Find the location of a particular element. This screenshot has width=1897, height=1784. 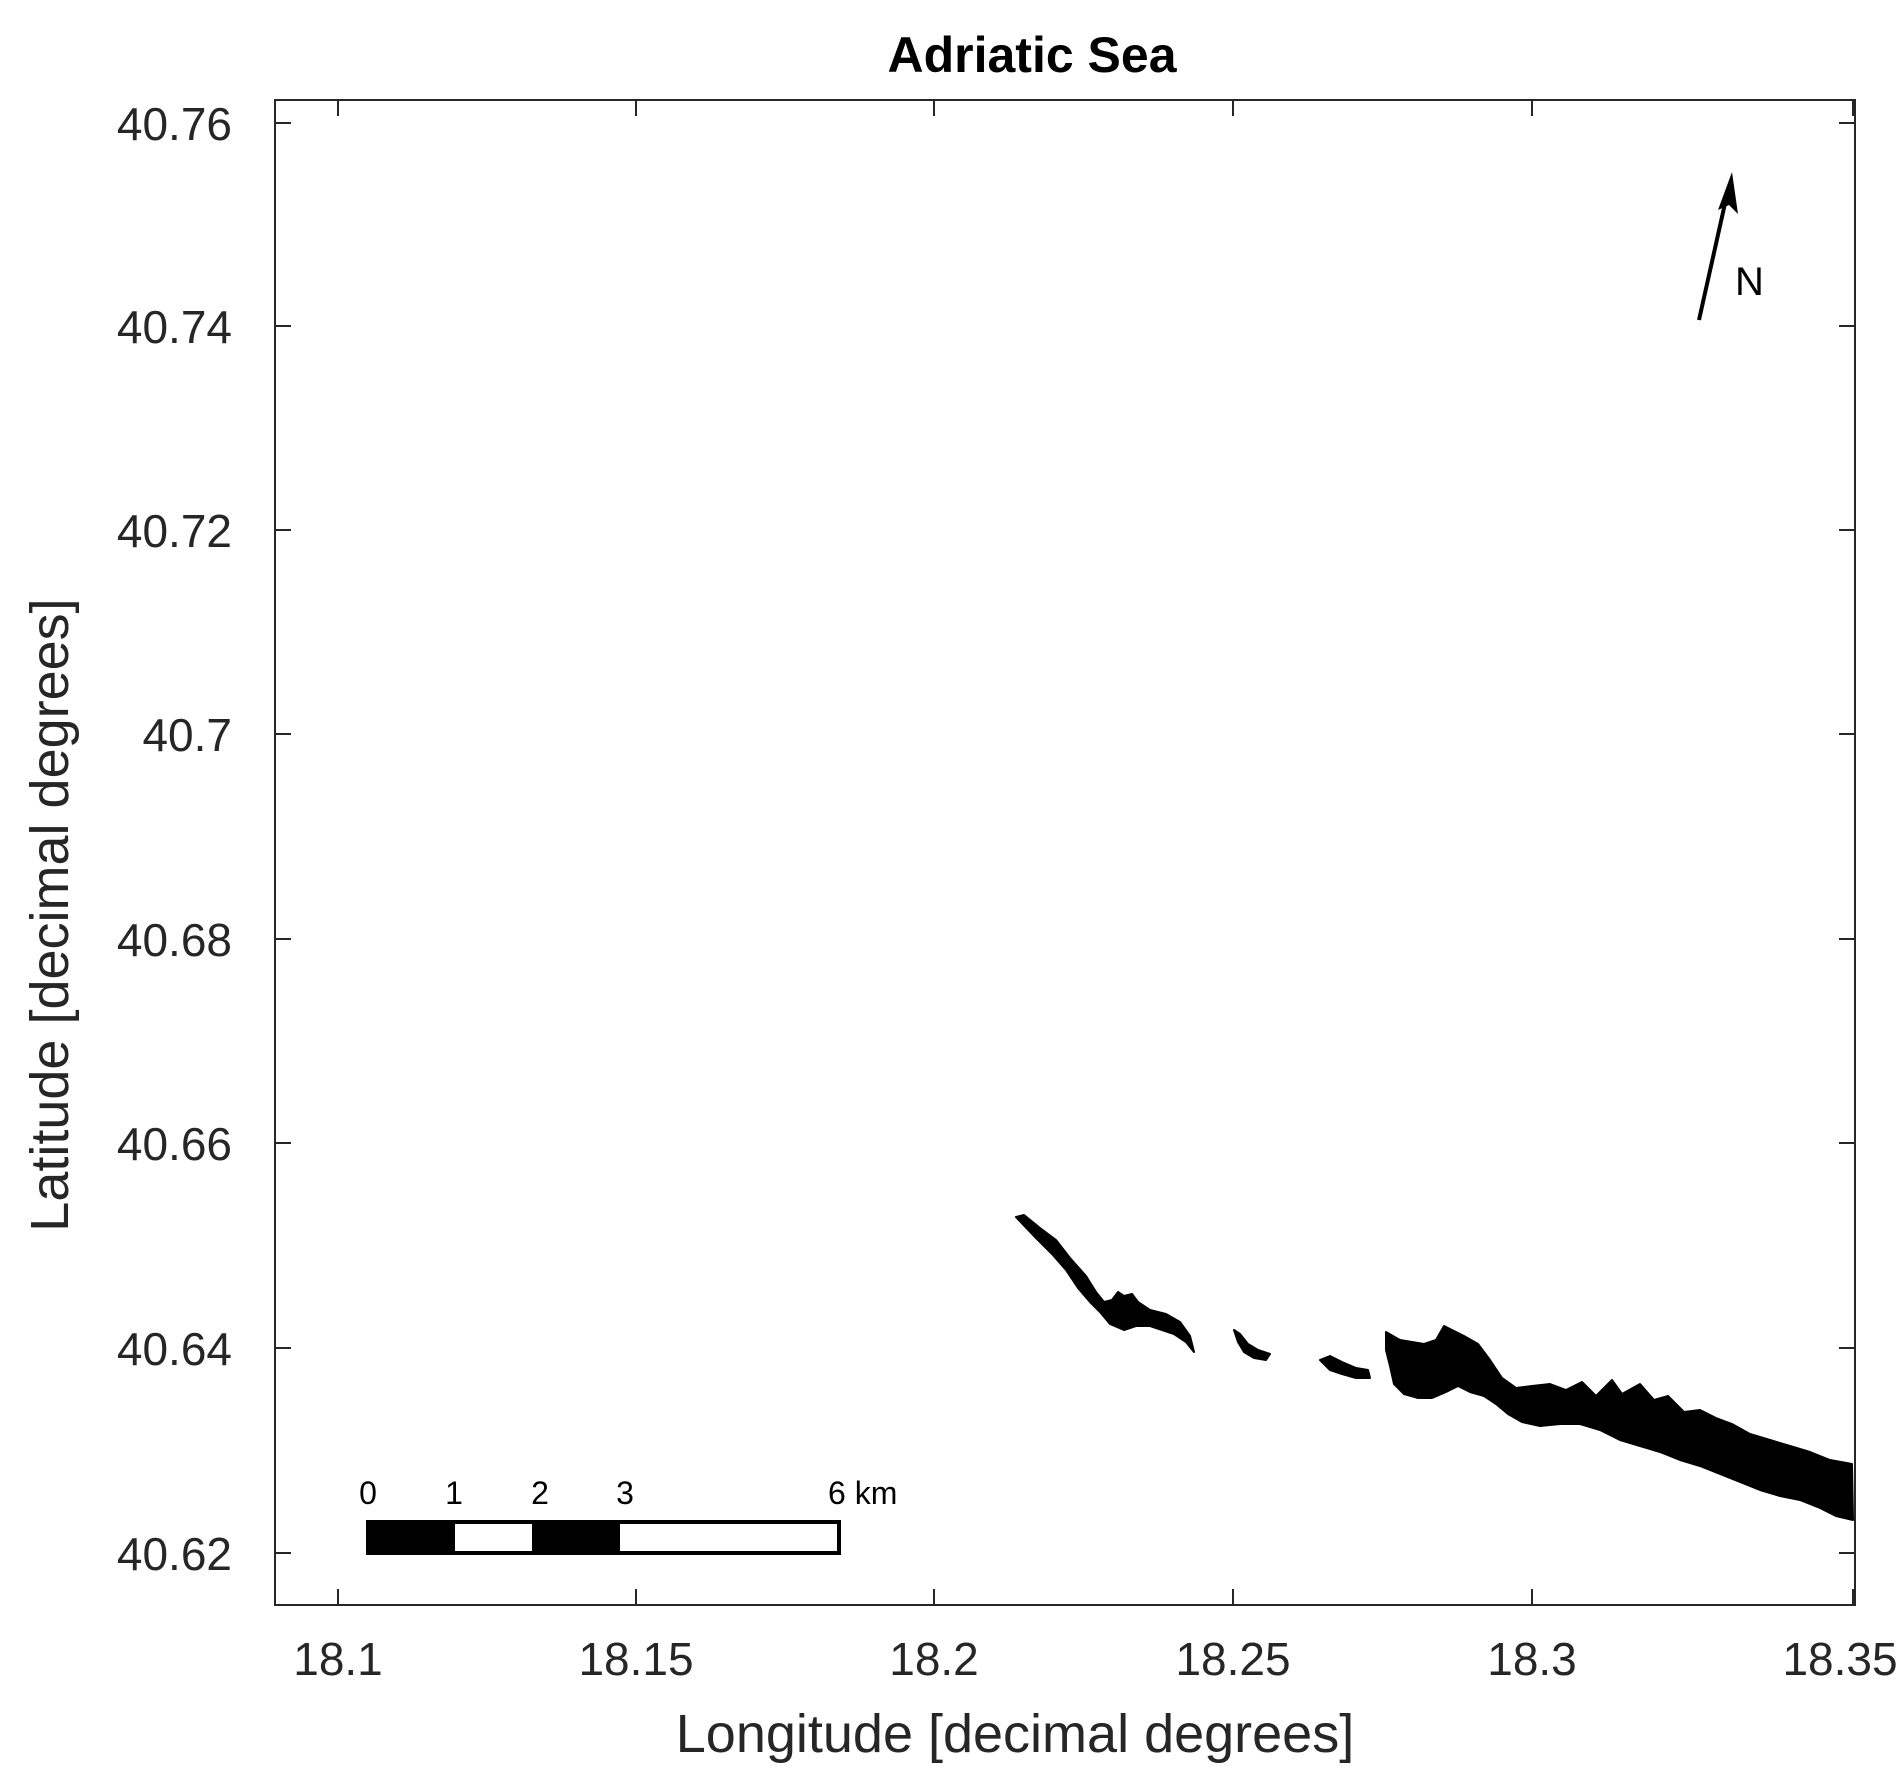

x-tick-label: 18.35 is located at coordinates (1839, 1659).